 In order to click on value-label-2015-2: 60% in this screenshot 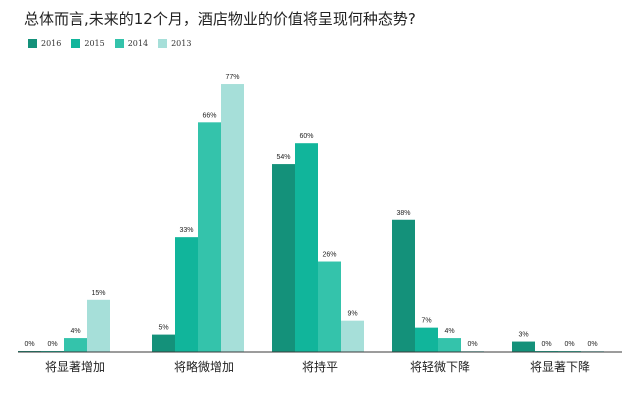, I will do `click(306, 136)`.